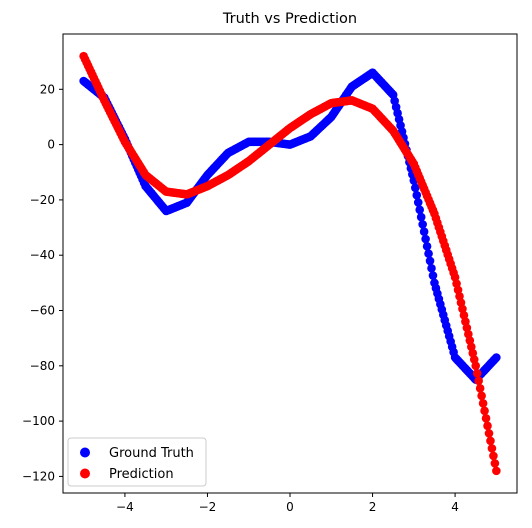  What do you see at coordinates (42, 255) in the screenshot?
I see `y-tick-label: −40` at bounding box center [42, 255].